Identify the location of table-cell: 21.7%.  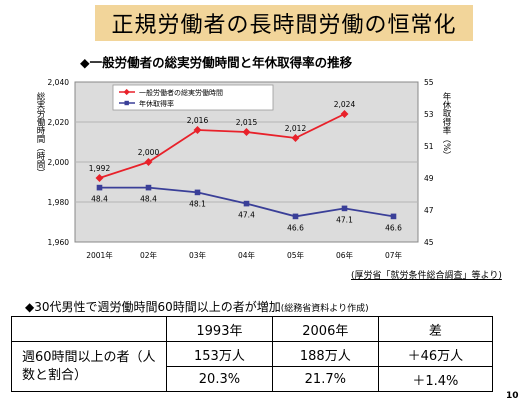
(325, 379).